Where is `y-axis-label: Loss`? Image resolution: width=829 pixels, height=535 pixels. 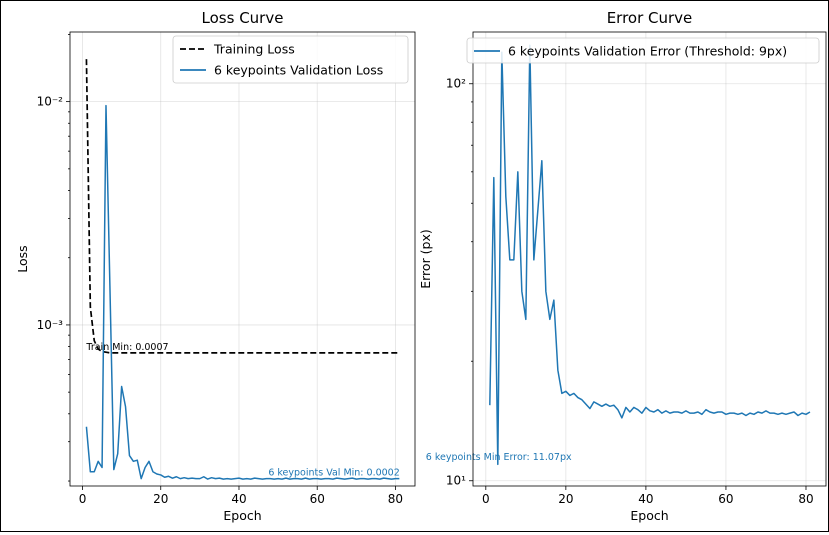
y-axis-label: Loss is located at coordinates (22, 258).